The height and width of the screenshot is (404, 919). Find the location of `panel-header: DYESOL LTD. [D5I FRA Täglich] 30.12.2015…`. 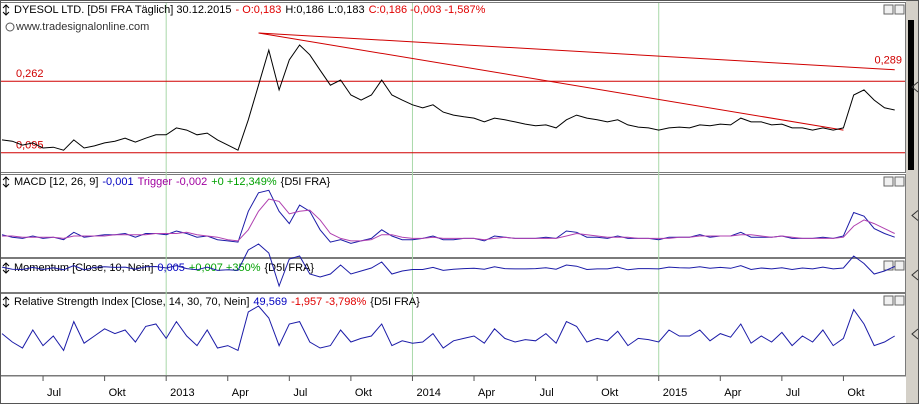

panel-header: DYESOL LTD. [D5I FRA Täglich] 30.12.2015… is located at coordinates (250, 10).